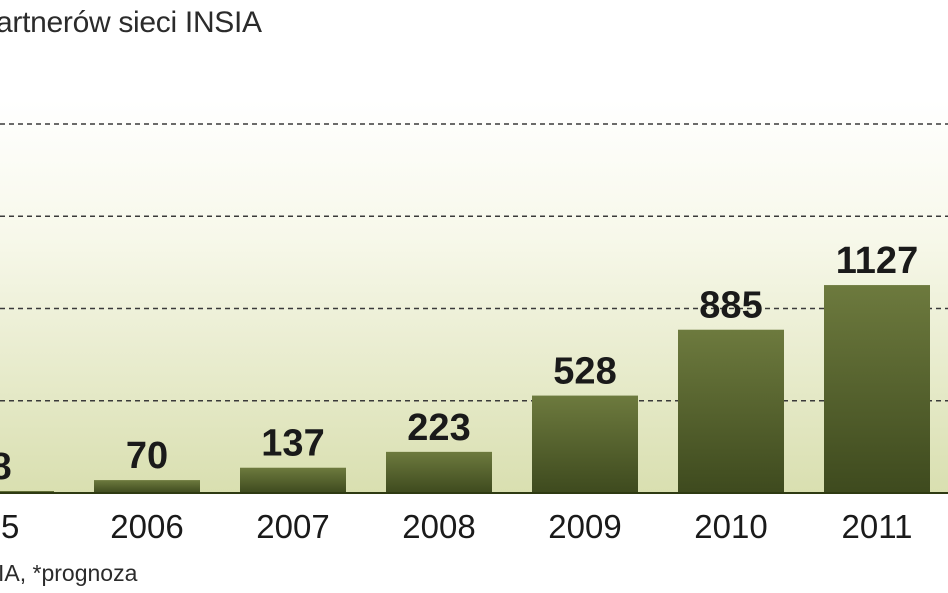 The height and width of the screenshot is (593, 948). What do you see at coordinates (147, 456) in the screenshot?
I see `value-label: 70` at bounding box center [147, 456].